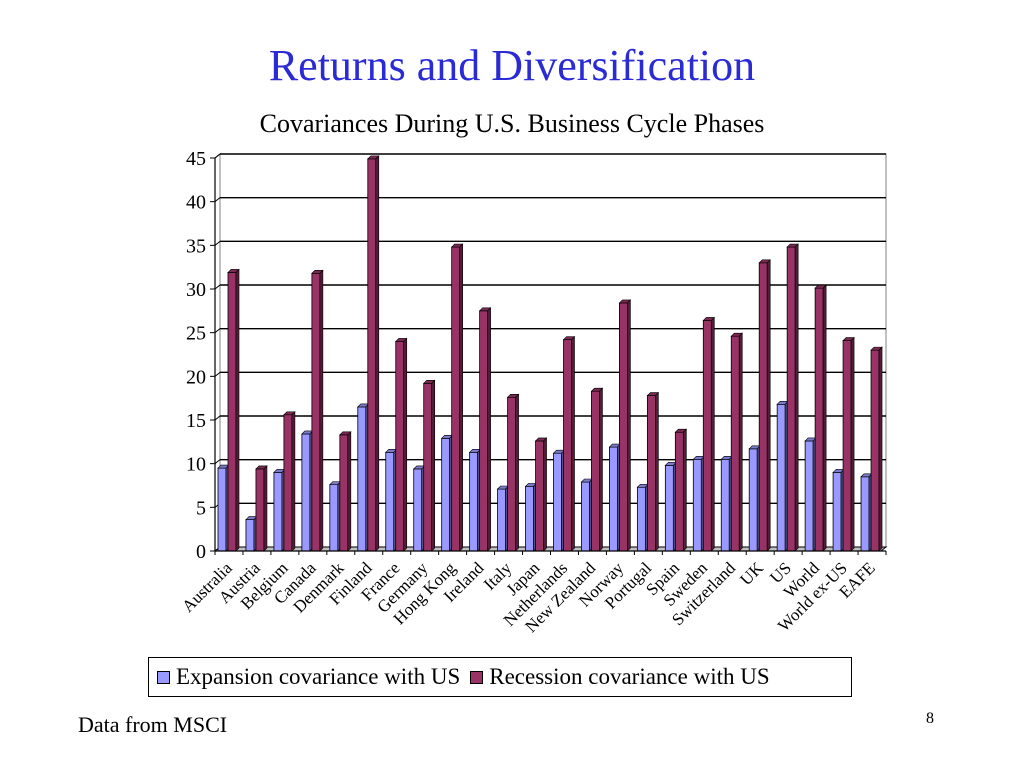 This screenshot has height=768, width=1024. I want to click on slide-title: Returns and Diversification, so click(512, 65).